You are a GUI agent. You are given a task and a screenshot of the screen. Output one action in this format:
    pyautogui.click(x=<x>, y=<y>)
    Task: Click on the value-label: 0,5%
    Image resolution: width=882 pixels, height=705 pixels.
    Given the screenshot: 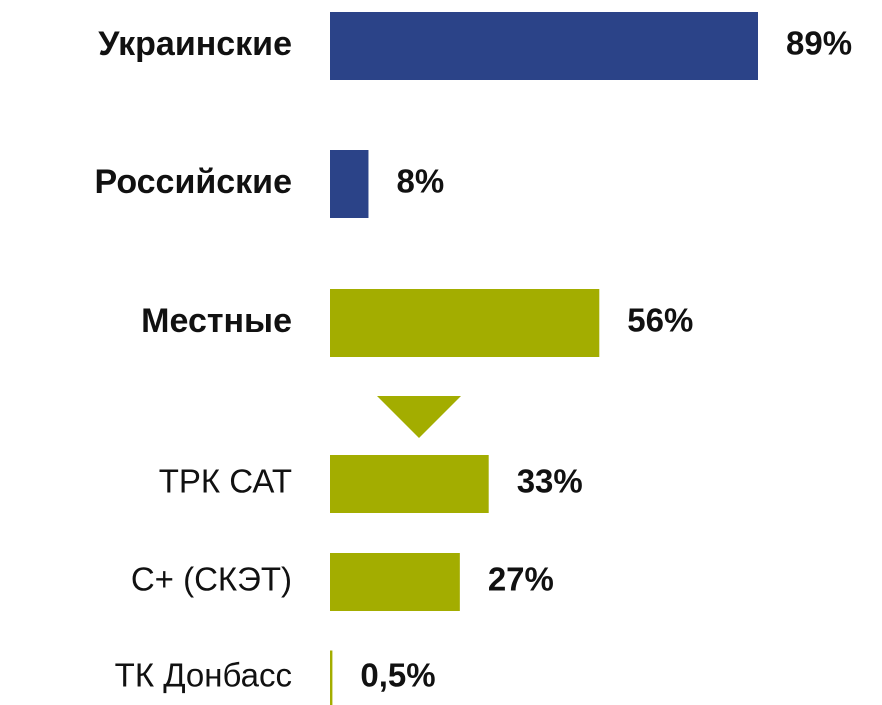 What is the action you would take?
    pyautogui.click(x=397, y=675)
    